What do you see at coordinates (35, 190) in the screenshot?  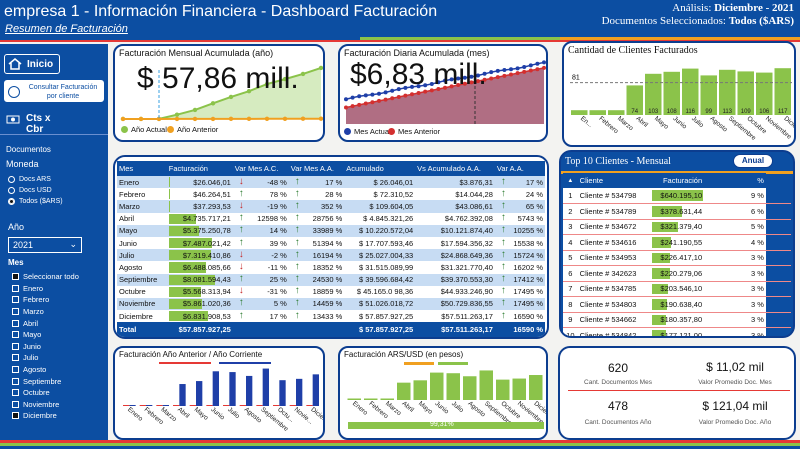 I see `moneda-option-usd: Docs USD` at bounding box center [35, 190].